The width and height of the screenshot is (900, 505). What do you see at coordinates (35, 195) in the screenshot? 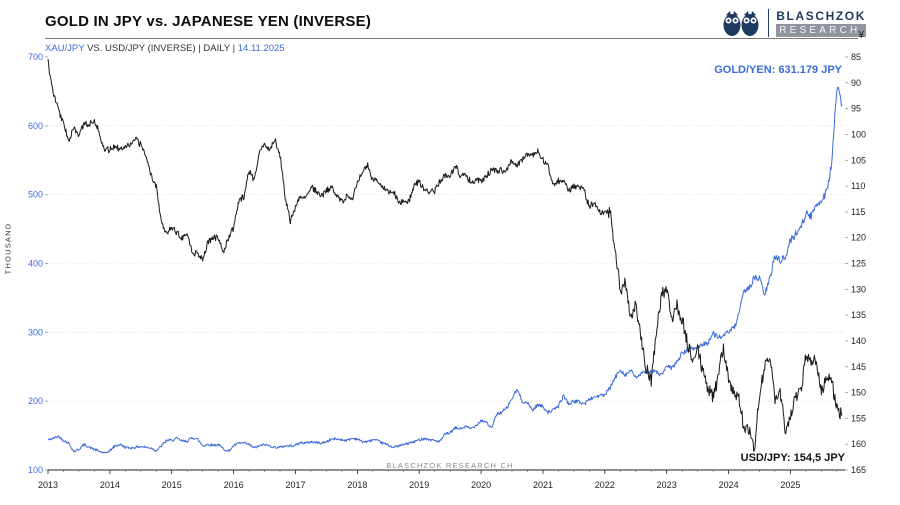
I see `left-axis-label: 500` at bounding box center [35, 195].